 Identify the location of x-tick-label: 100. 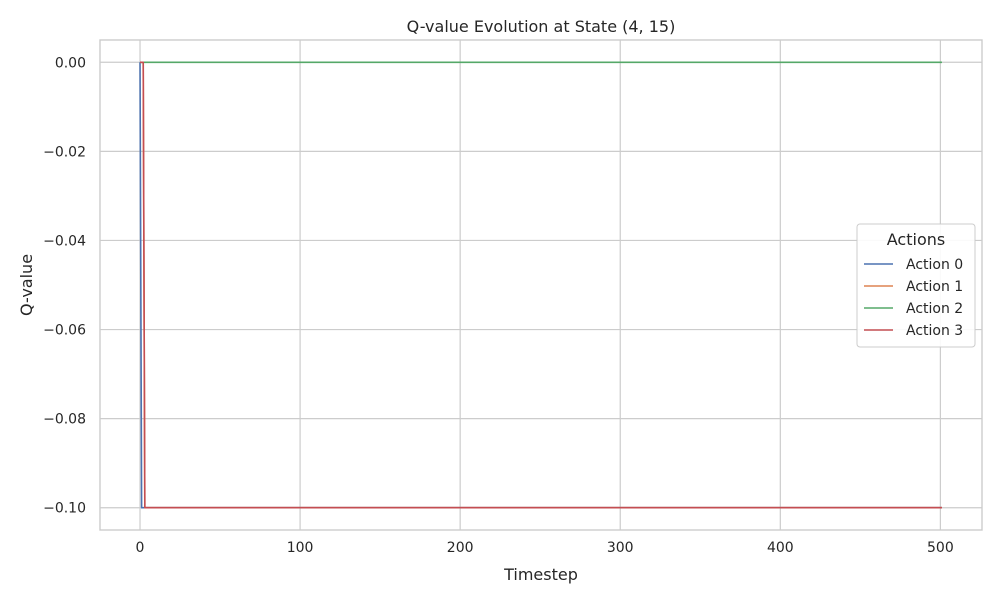
(300, 548).